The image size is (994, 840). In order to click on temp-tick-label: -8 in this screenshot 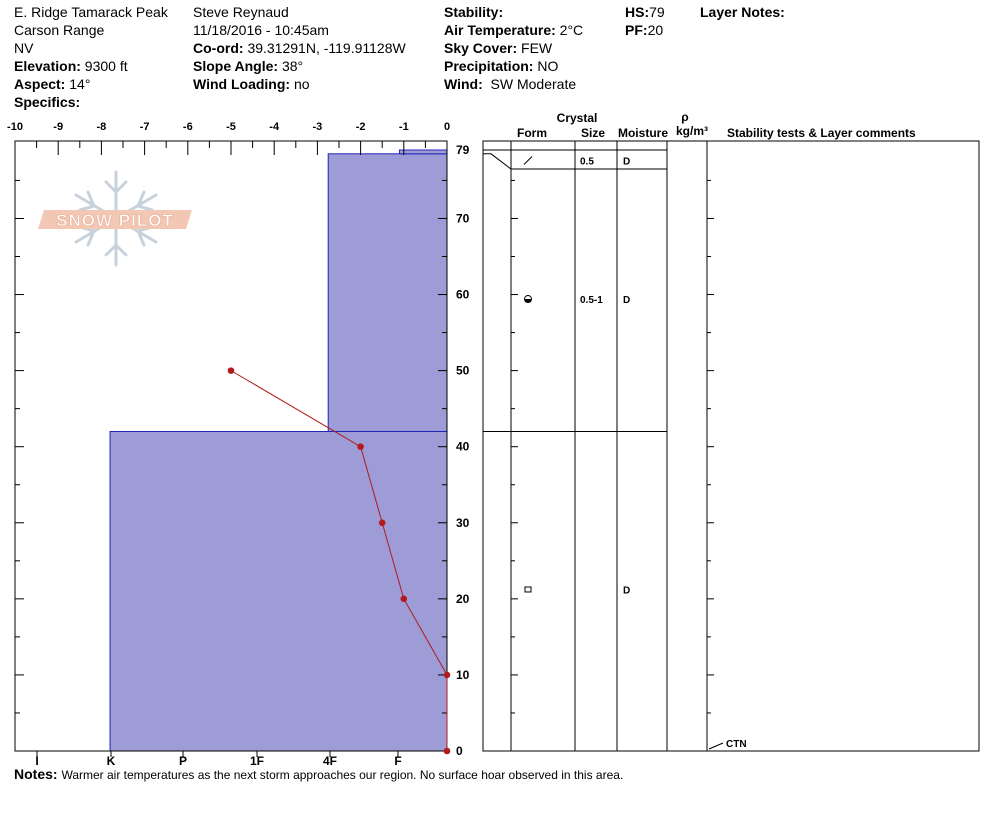, I will do `click(102, 127)`.